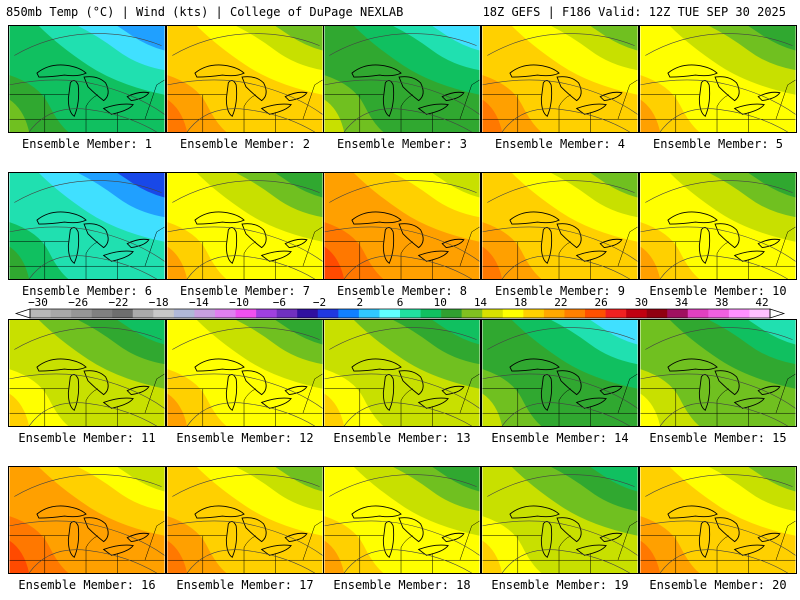 The height and width of the screenshot is (600, 800). I want to click on ensemble-member-label: Ensemble Member: 9, so click(560, 291).